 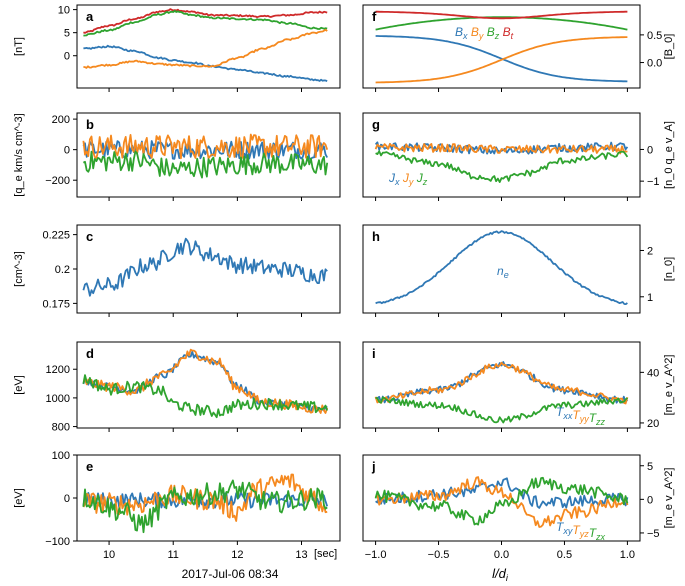 I want to click on y-tick-label: 1200, so click(x=58, y=370).